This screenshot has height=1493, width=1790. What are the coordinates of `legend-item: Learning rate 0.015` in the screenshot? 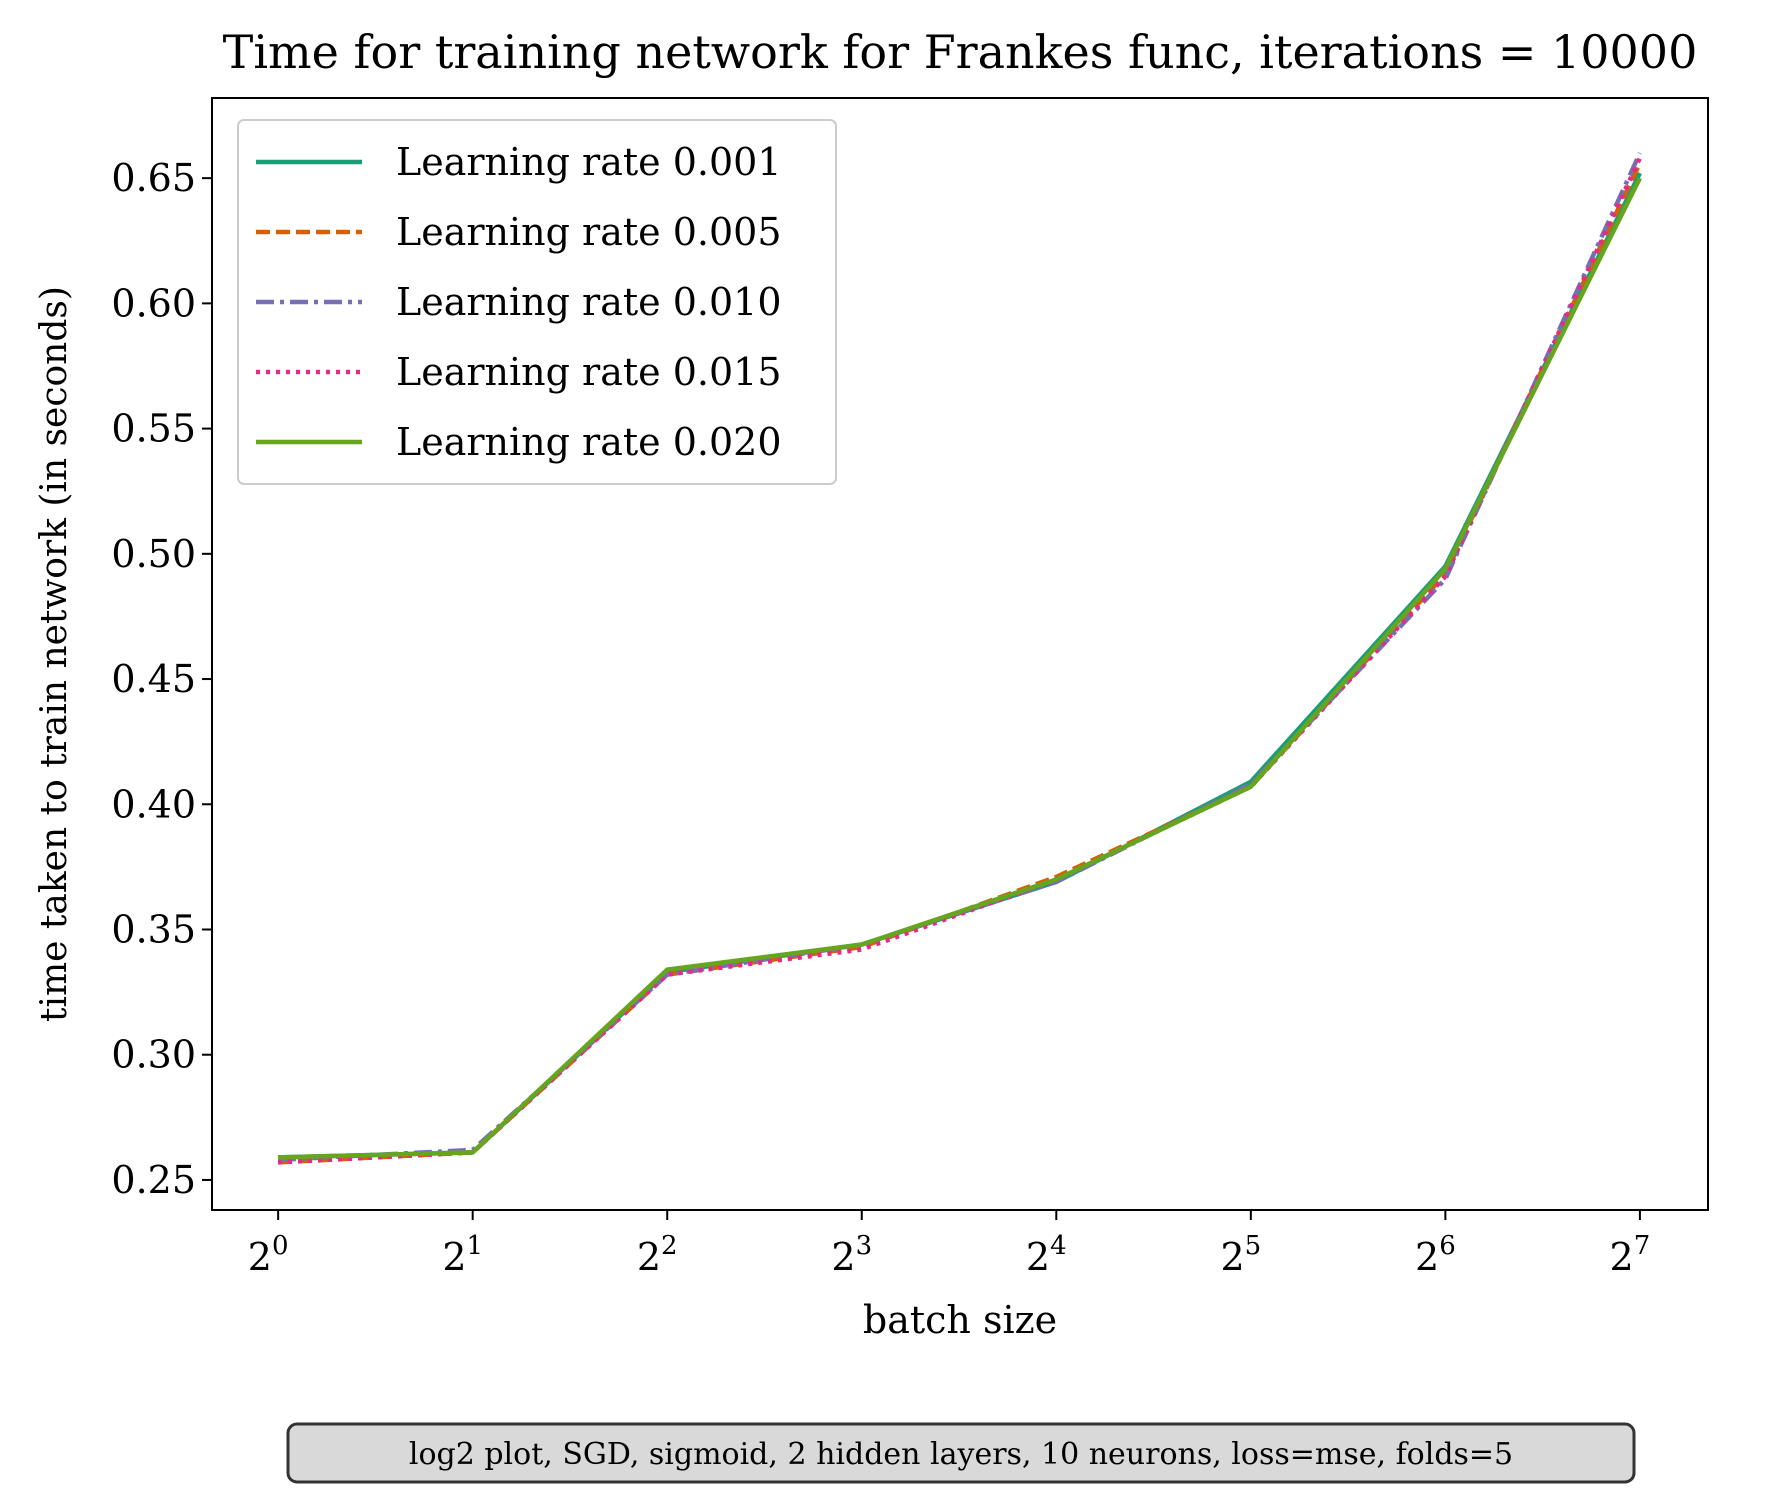 It's located at (519, 372).